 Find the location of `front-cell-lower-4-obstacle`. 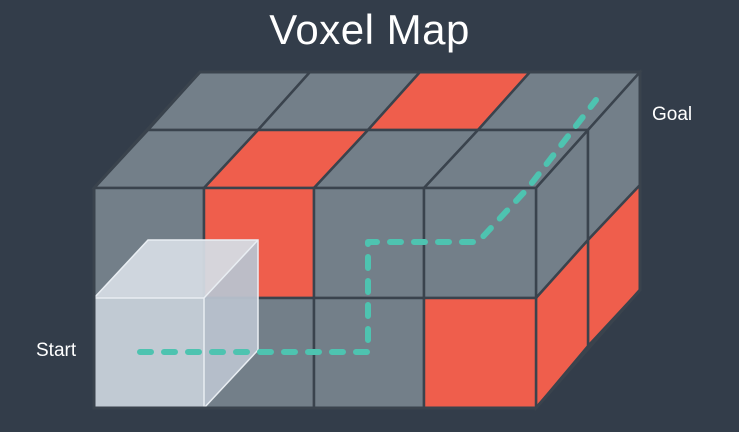

front-cell-lower-4-obstacle is located at coordinates (480, 353).